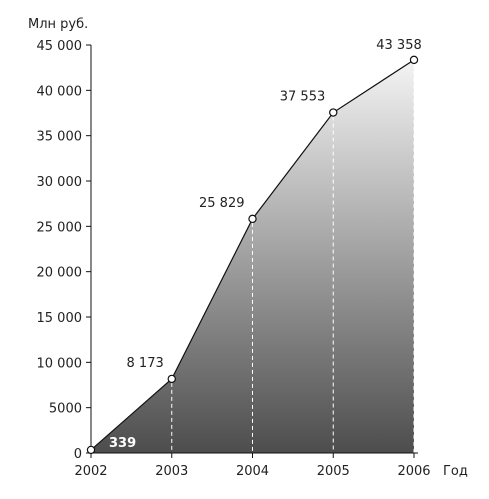 This screenshot has height=499, width=489. Describe the element at coordinates (65, 409) in the screenshot. I see `y-tick-label-5000: 5000` at that location.